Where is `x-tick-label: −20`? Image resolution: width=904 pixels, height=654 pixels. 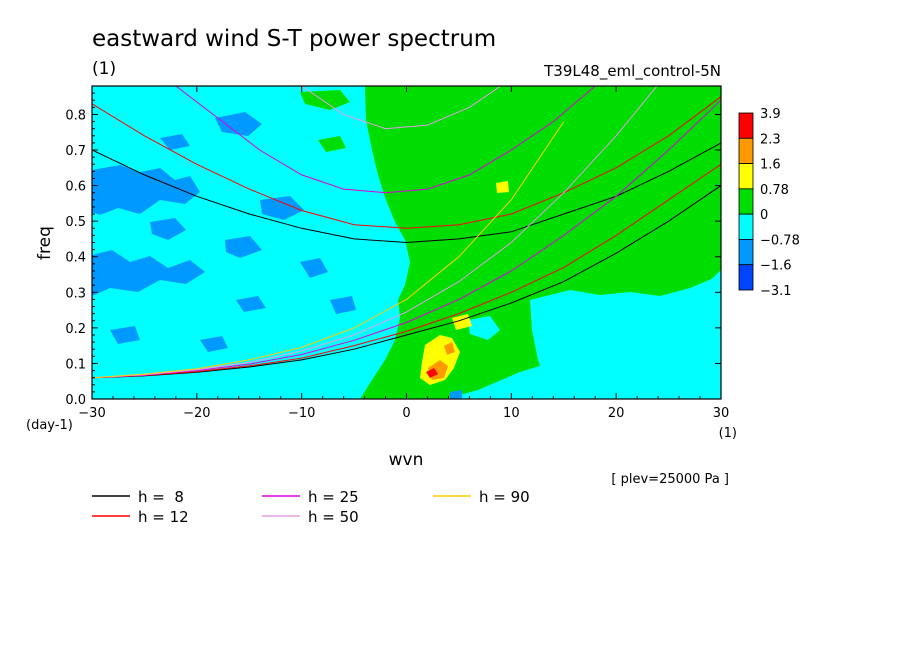 x-tick-label: −20 is located at coordinates (196, 413).